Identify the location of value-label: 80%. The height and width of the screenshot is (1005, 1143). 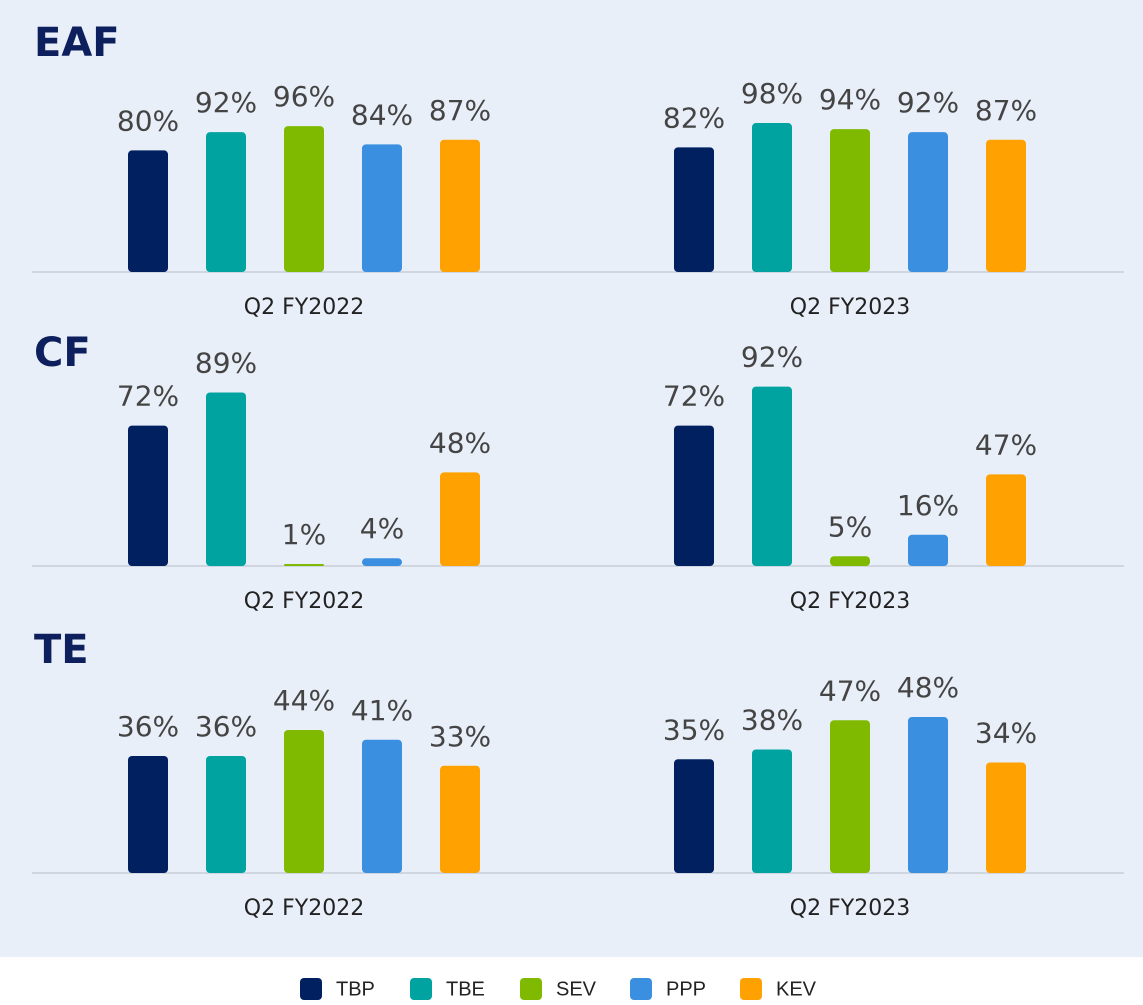
(148, 120).